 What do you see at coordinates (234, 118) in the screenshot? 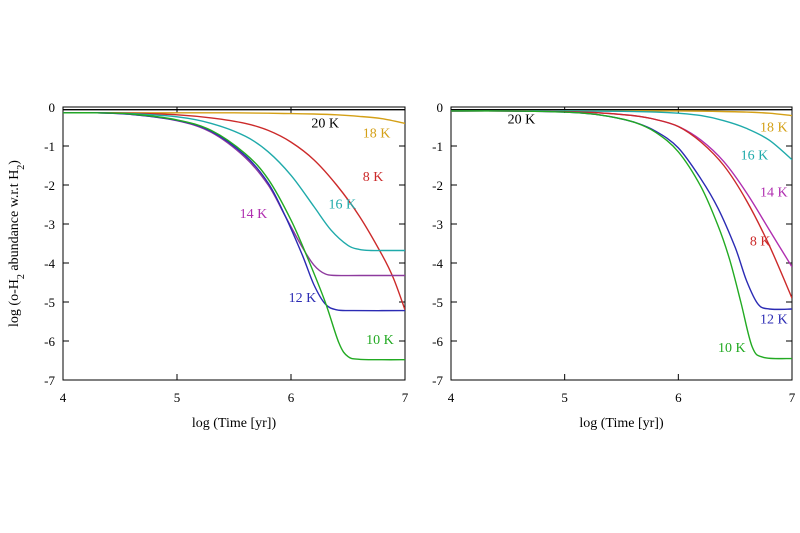
I see `series-line-18k` at bounding box center [234, 118].